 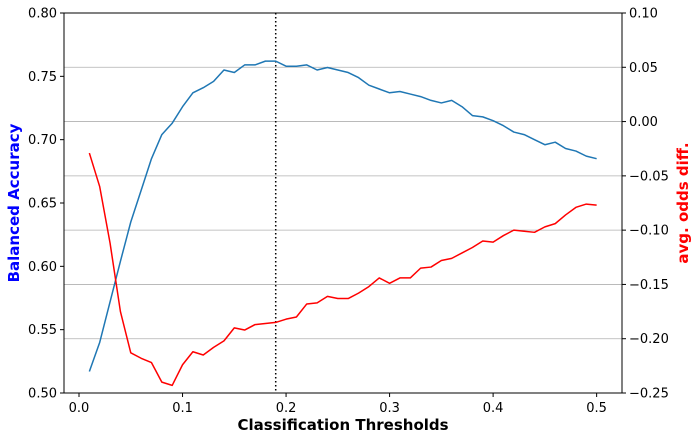 I want to click on right-tick-label: 0.05, so click(x=643, y=68).